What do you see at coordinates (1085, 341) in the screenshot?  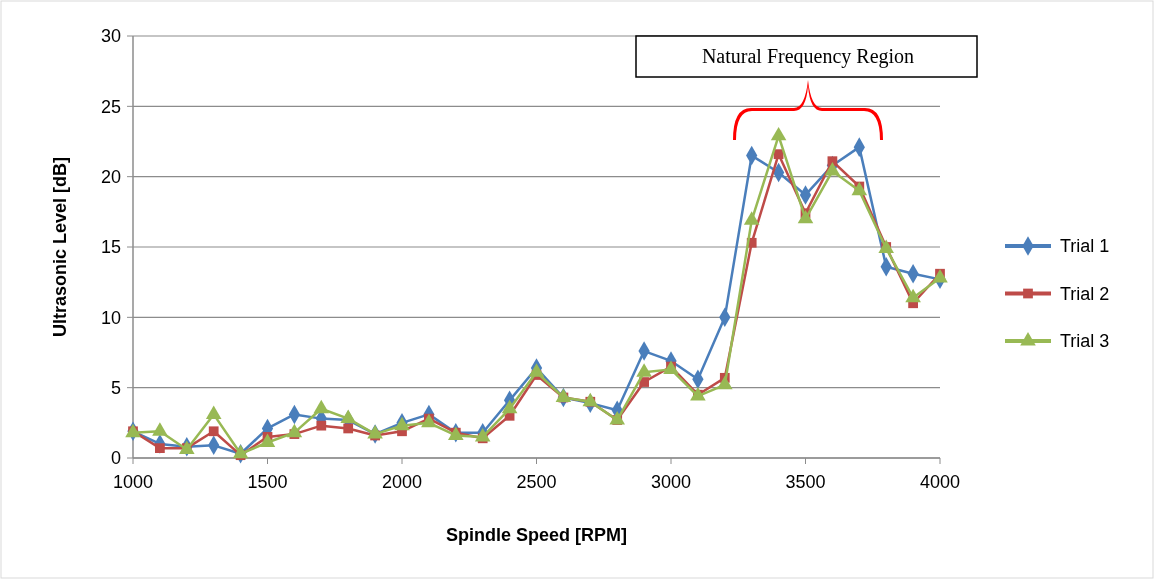 I see `legend-label: Trial 3` at bounding box center [1085, 341].